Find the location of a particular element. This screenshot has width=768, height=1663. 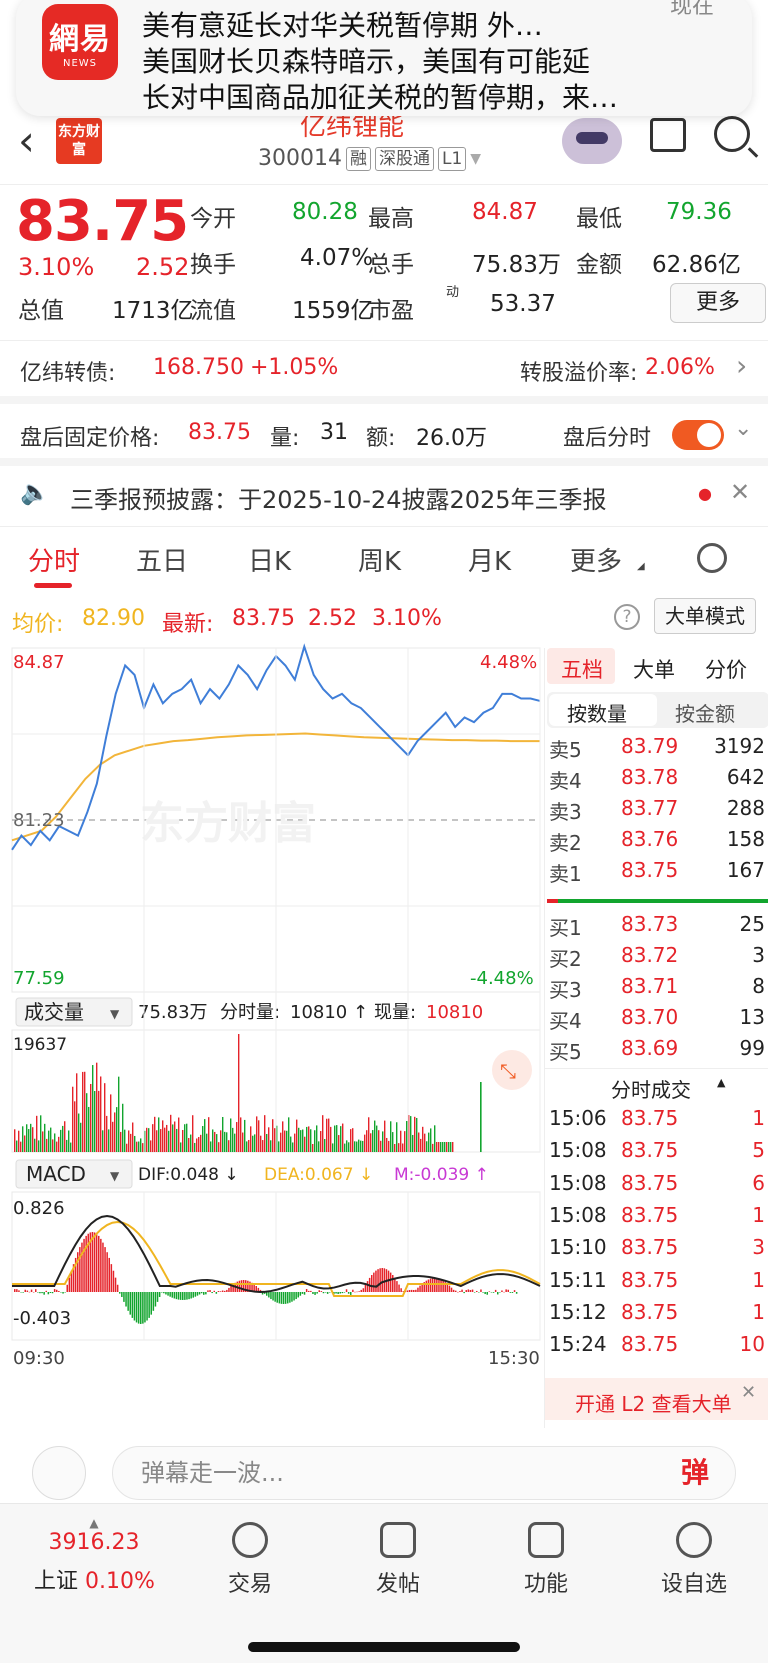

subtab-by-amount: 按金额 is located at coordinates (705, 714).